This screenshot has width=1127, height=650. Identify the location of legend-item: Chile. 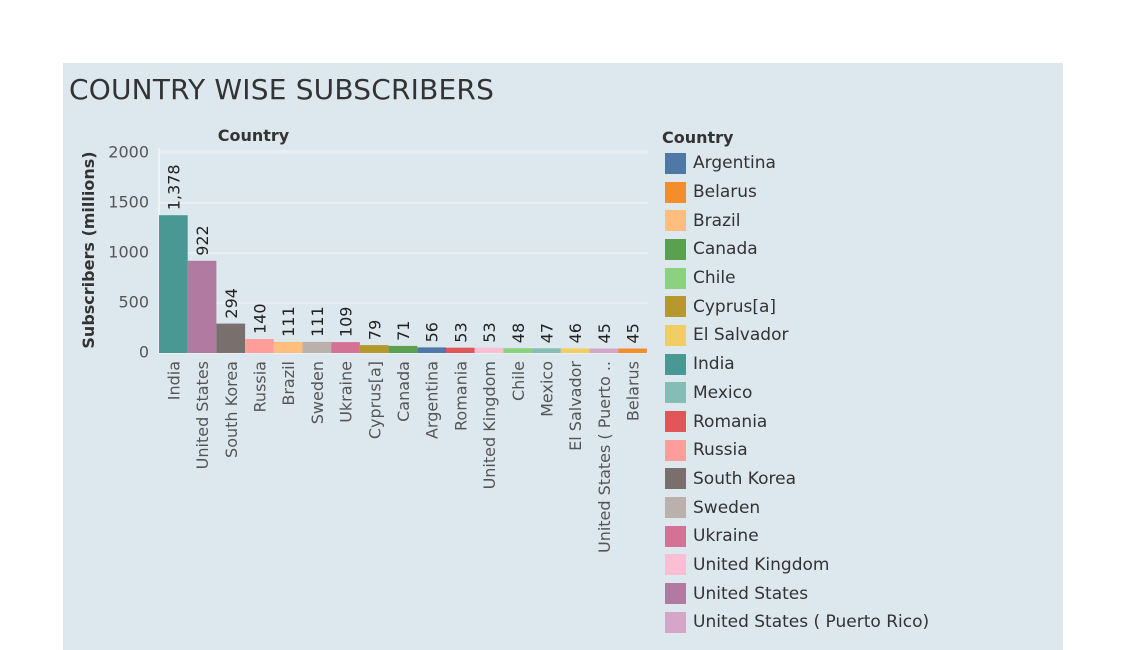
(822, 278).